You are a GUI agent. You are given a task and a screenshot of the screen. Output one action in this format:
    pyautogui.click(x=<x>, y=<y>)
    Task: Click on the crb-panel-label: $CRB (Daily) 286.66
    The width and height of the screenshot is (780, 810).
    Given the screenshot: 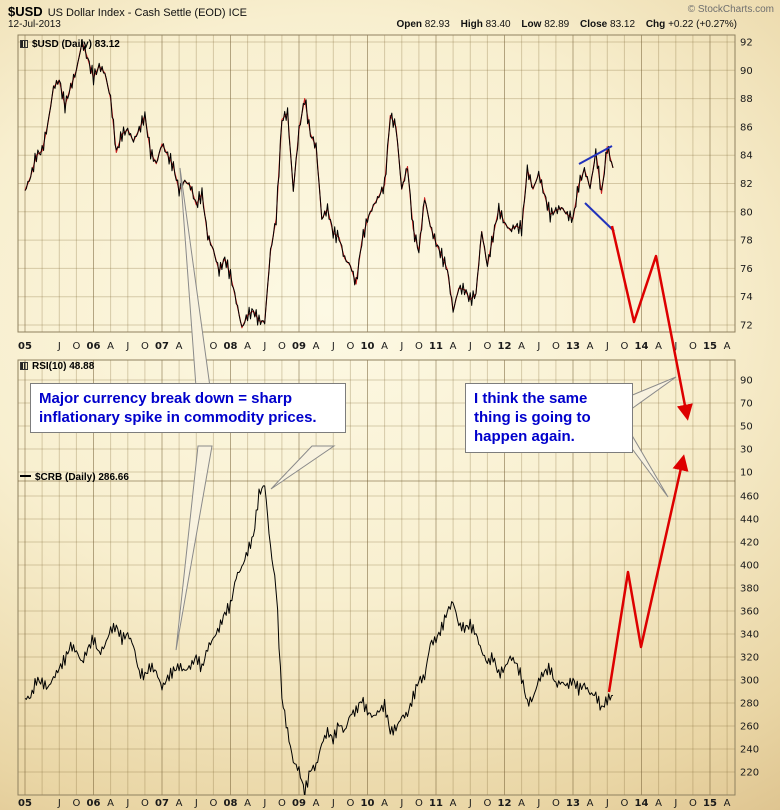 What is the action you would take?
    pyautogui.click(x=74, y=477)
    